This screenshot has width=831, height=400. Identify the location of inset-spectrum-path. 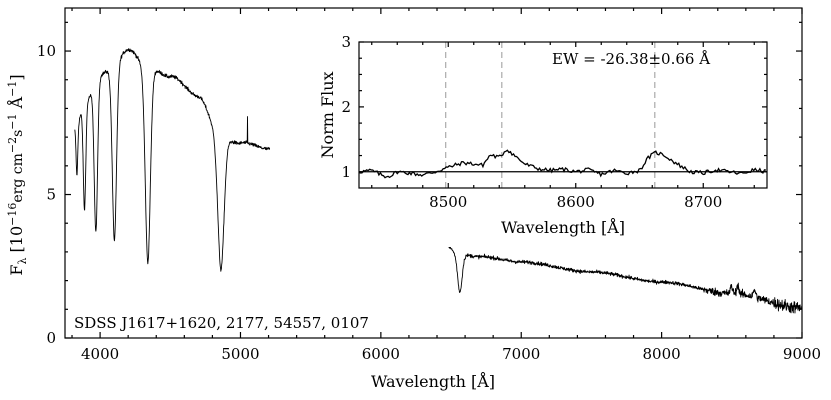
(562, 164).